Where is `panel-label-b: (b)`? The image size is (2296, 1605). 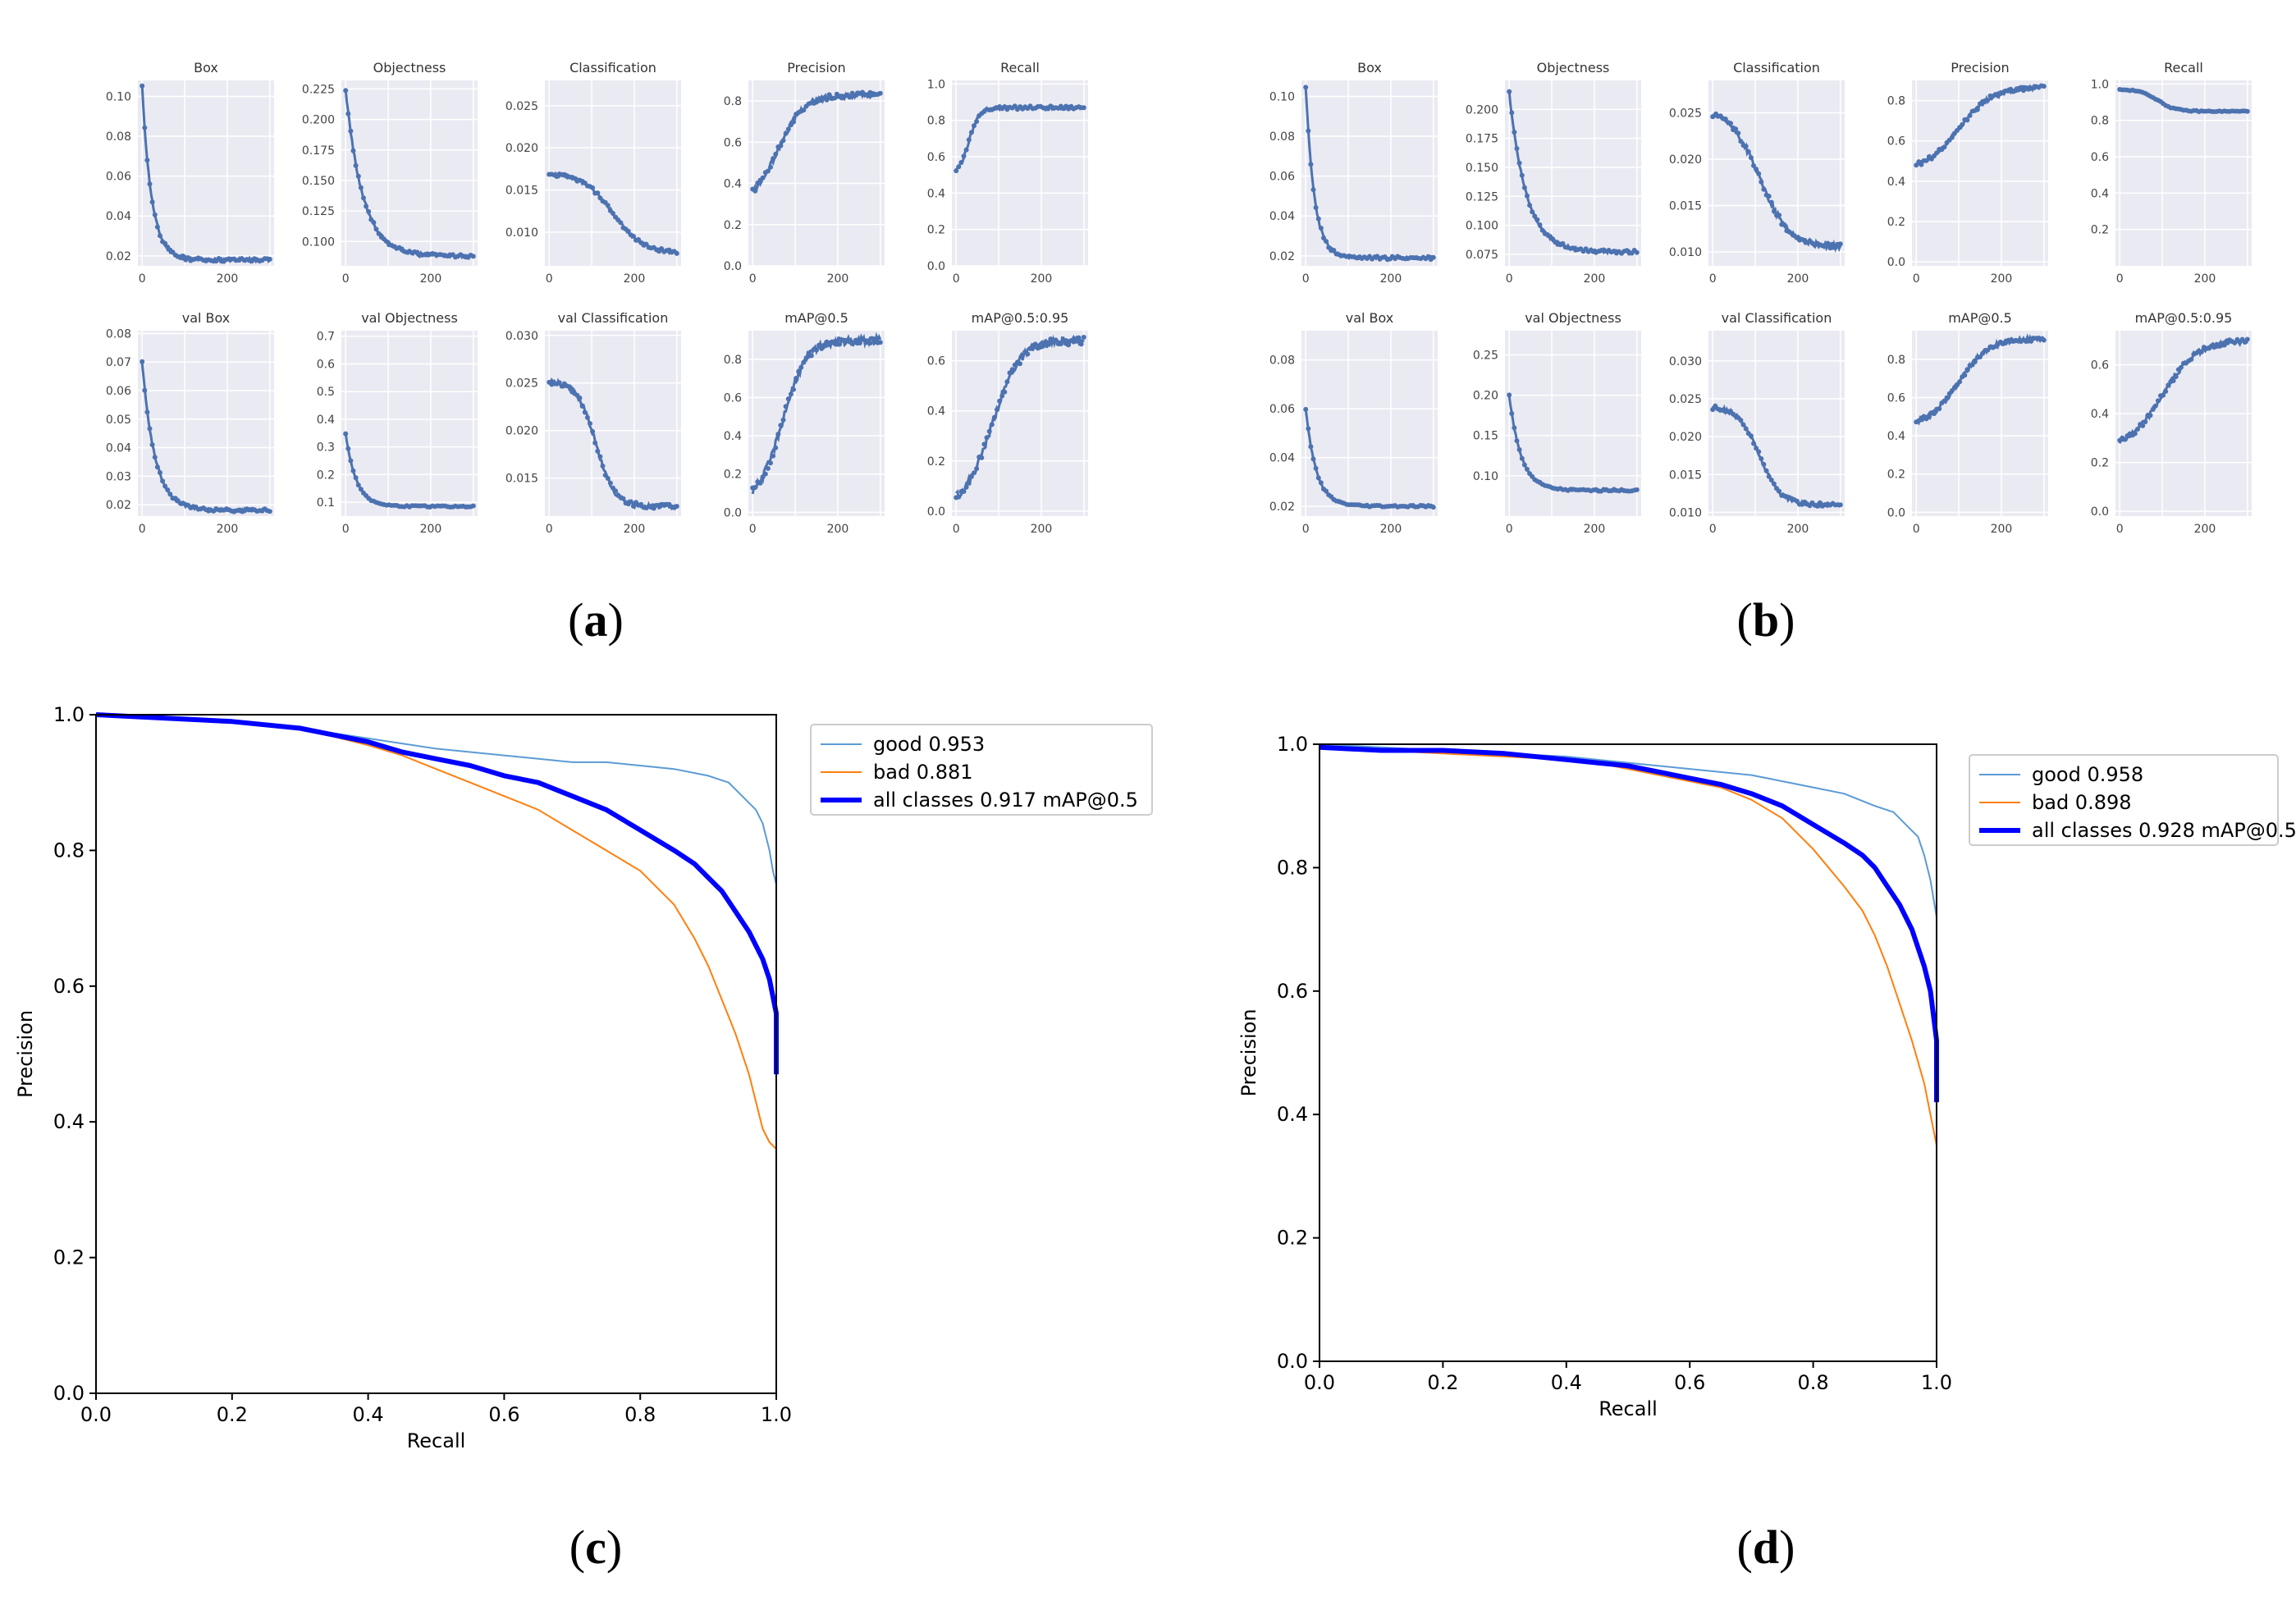 panel-label-b: (b) is located at coordinates (1765, 620).